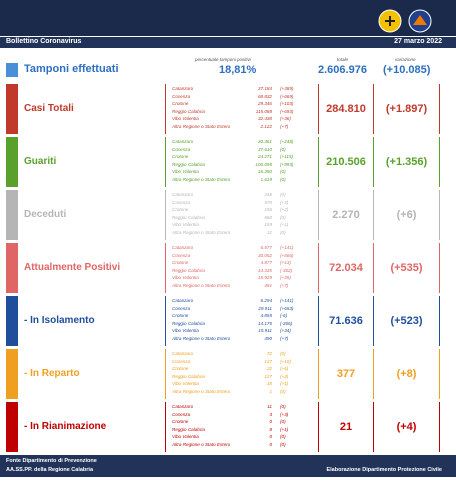 The image size is (456, 484). Describe the element at coordinates (264, 149) in the screenshot. I see `area-value: 37.610` at that location.